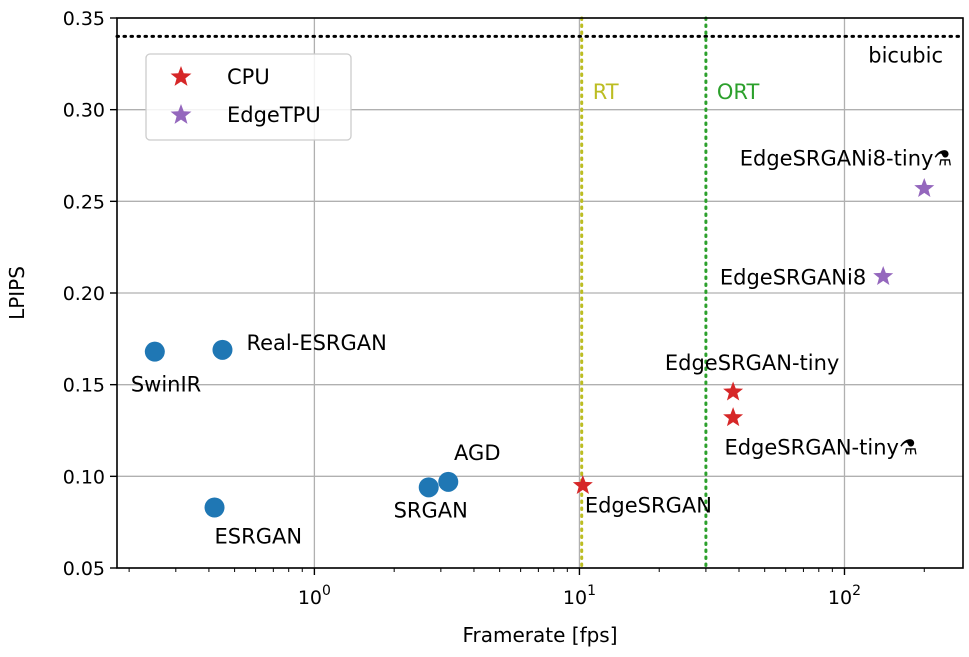 This screenshot has width=969, height=657. Describe the element at coordinates (84, 477) in the screenshot. I see `y-tick-label: 0.10` at that location.